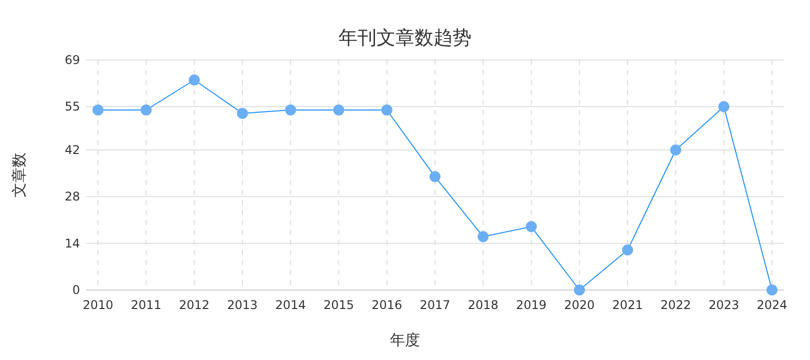 This screenshot has width=810, height=360. Describe the element at coordinates (76, 290) in the screenshot. I see `y-tick-label: 0` at that location.